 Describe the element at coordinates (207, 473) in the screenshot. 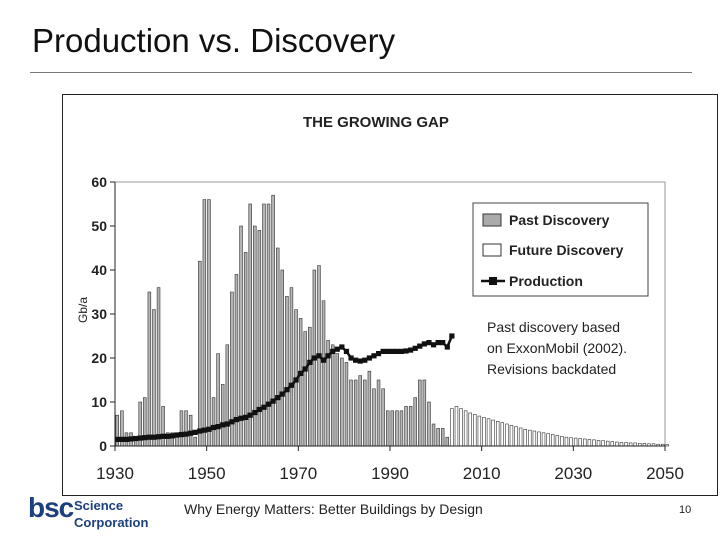

I see `x-tick-label: 1950` at that location.